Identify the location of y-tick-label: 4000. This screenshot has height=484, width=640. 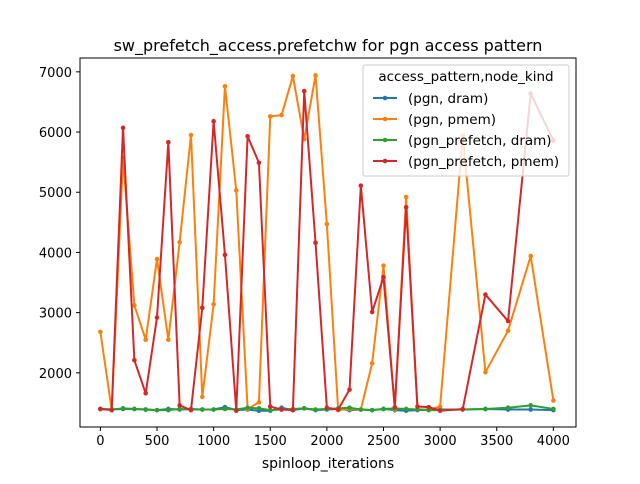
(55, 253).